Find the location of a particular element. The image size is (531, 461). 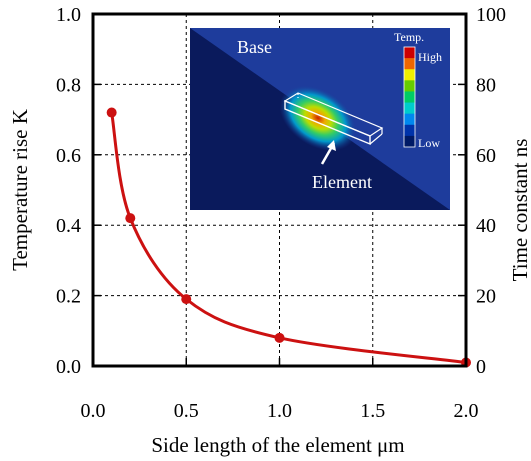

y2-tick-label: 0 is located at coordinates (481, 367).